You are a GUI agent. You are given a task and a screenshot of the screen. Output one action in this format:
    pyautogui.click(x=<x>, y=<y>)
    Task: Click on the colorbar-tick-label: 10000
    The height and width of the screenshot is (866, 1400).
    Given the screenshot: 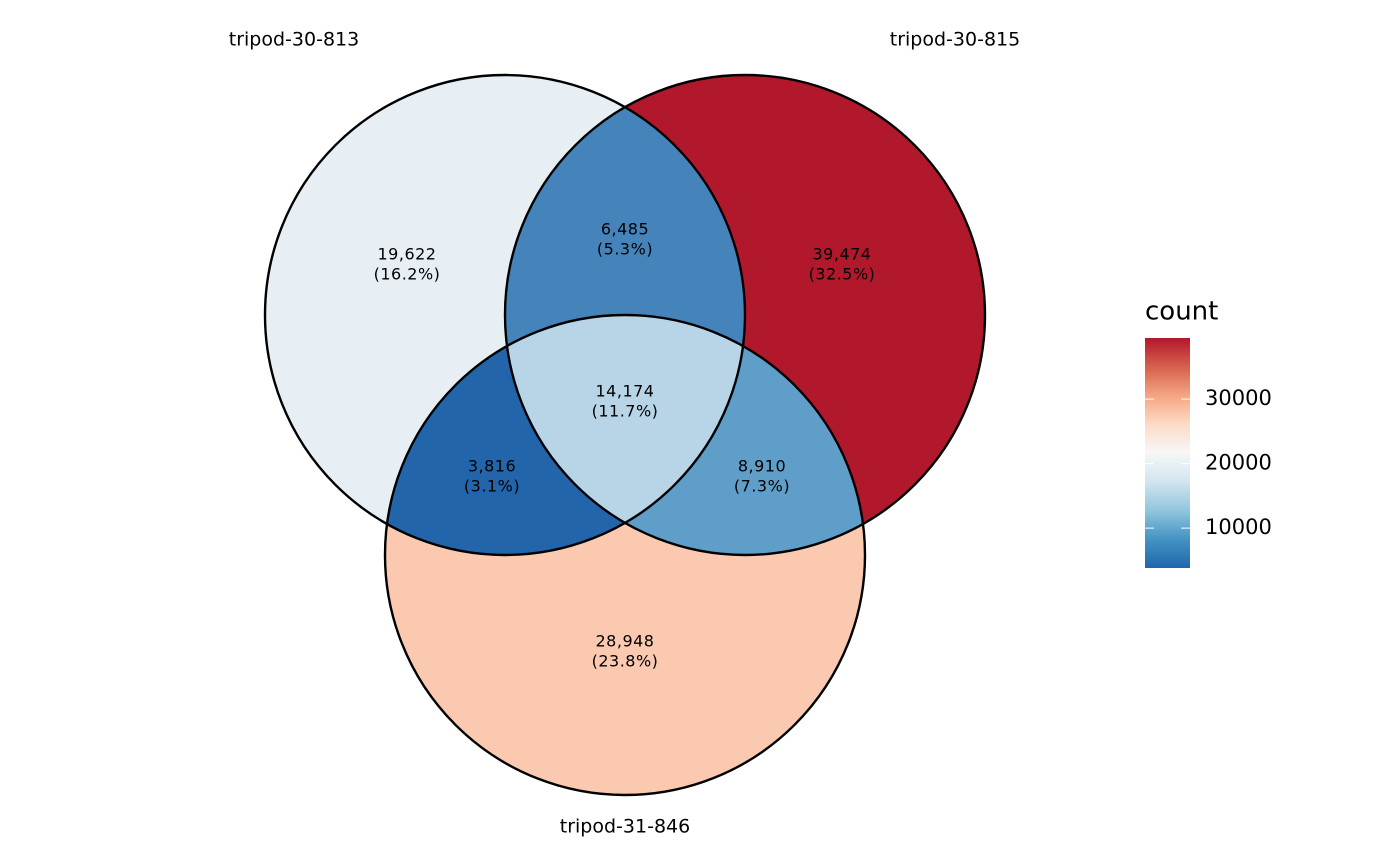 What is the action you would take?
    pyautogui.click(x=1238, y=527)
    